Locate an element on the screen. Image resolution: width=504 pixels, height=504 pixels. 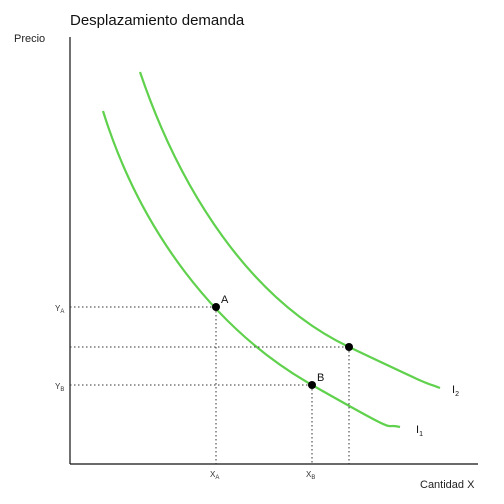
tick-x-a-sub: A is located at coordinates (217, 478).